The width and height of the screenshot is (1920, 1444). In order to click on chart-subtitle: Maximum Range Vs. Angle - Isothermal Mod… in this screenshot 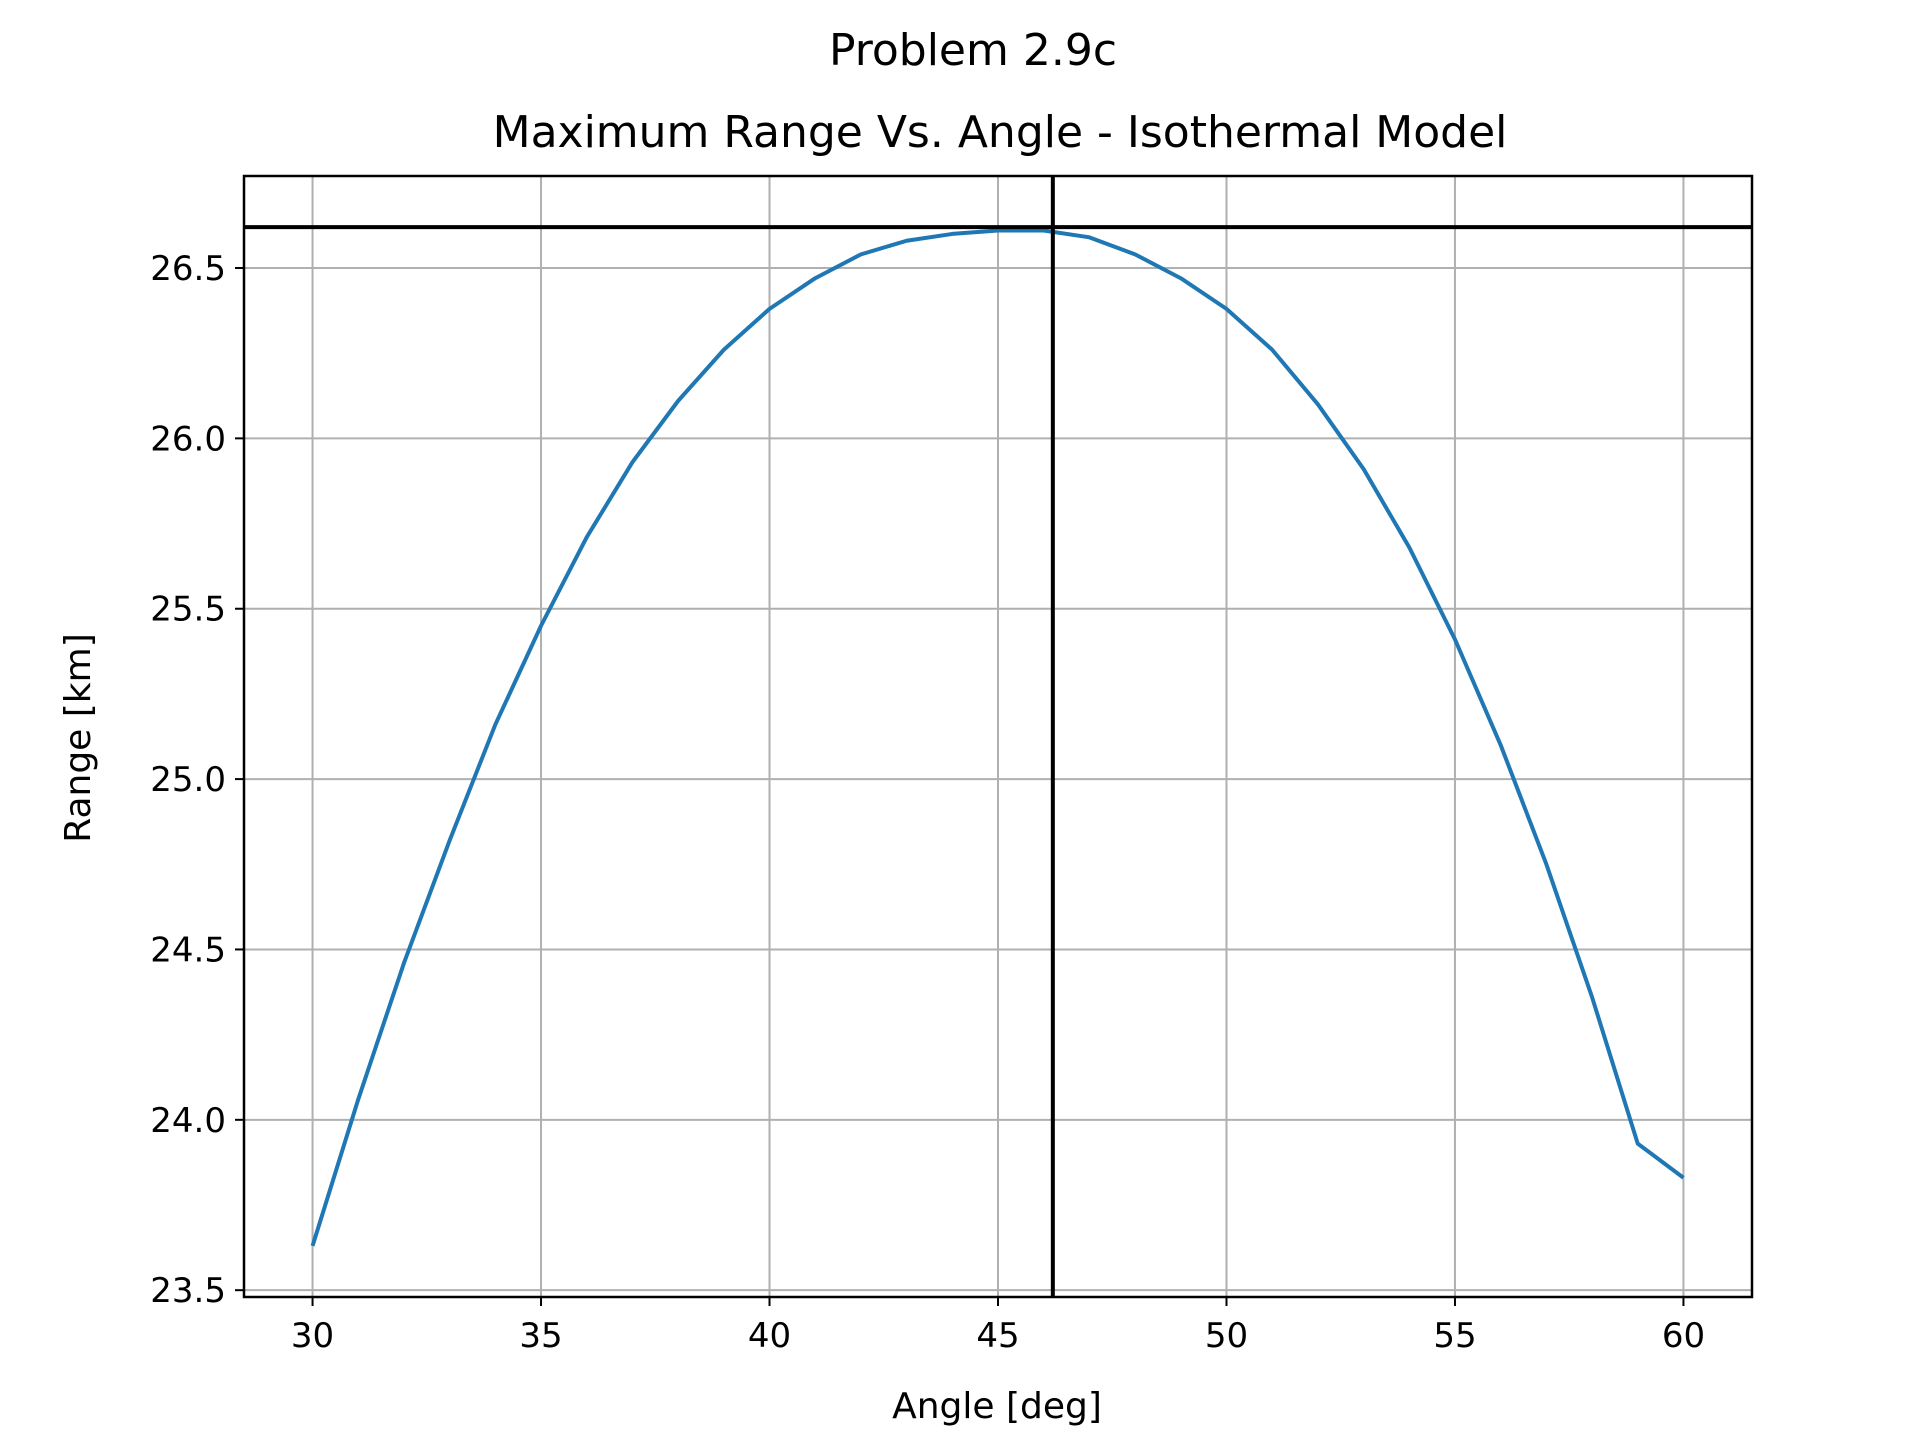, I will do `click(1000, 132)`.